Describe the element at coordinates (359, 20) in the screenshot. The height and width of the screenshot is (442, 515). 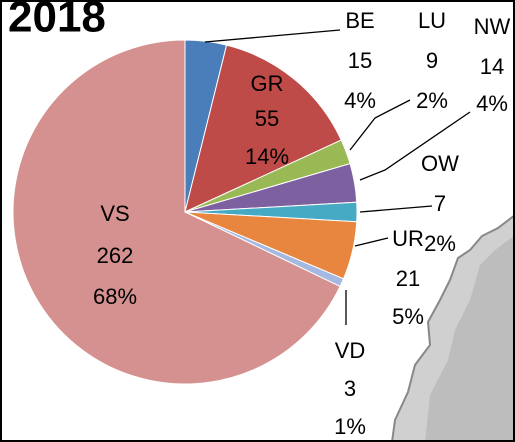
I see `slice-label: BE` at that location.